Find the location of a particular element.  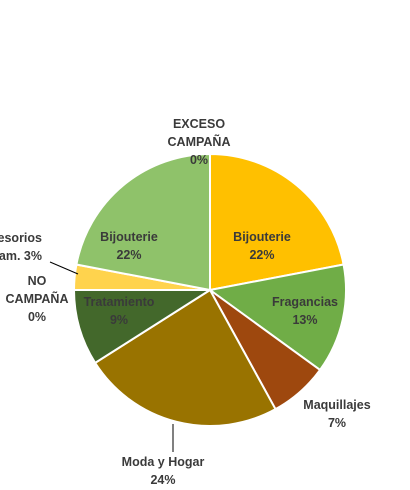

slice-label-7: AccesoriosCam. 3% is located at coordinates (21, 247).